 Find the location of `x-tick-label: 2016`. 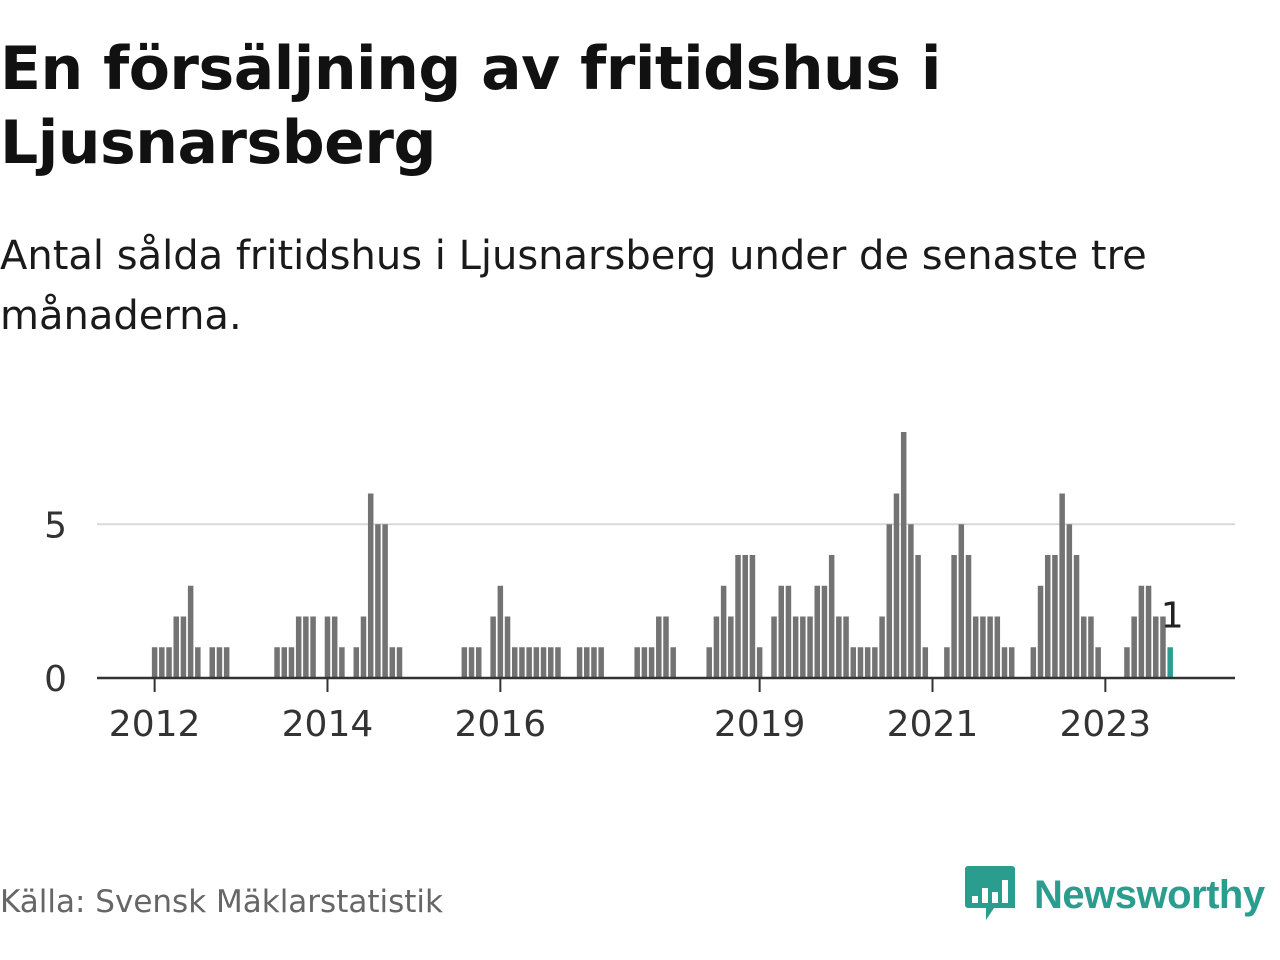

x-tick-label: 2016 is located at coordinates (501, 724).